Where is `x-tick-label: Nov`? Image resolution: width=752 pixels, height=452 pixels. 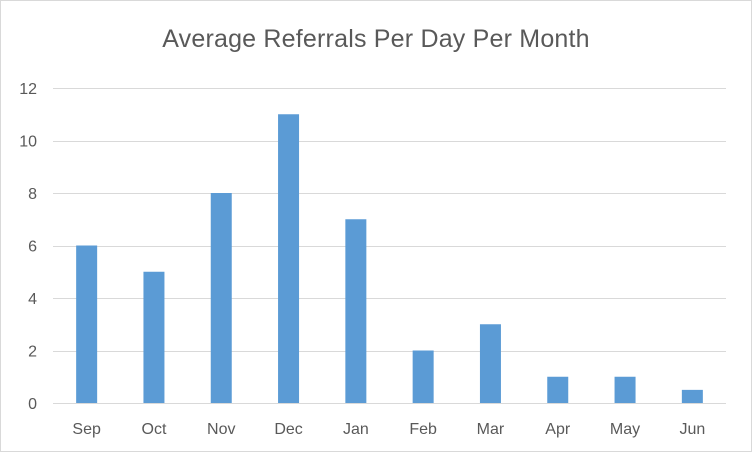
x-tick-label: Nov is located at coordinates (221, 429).